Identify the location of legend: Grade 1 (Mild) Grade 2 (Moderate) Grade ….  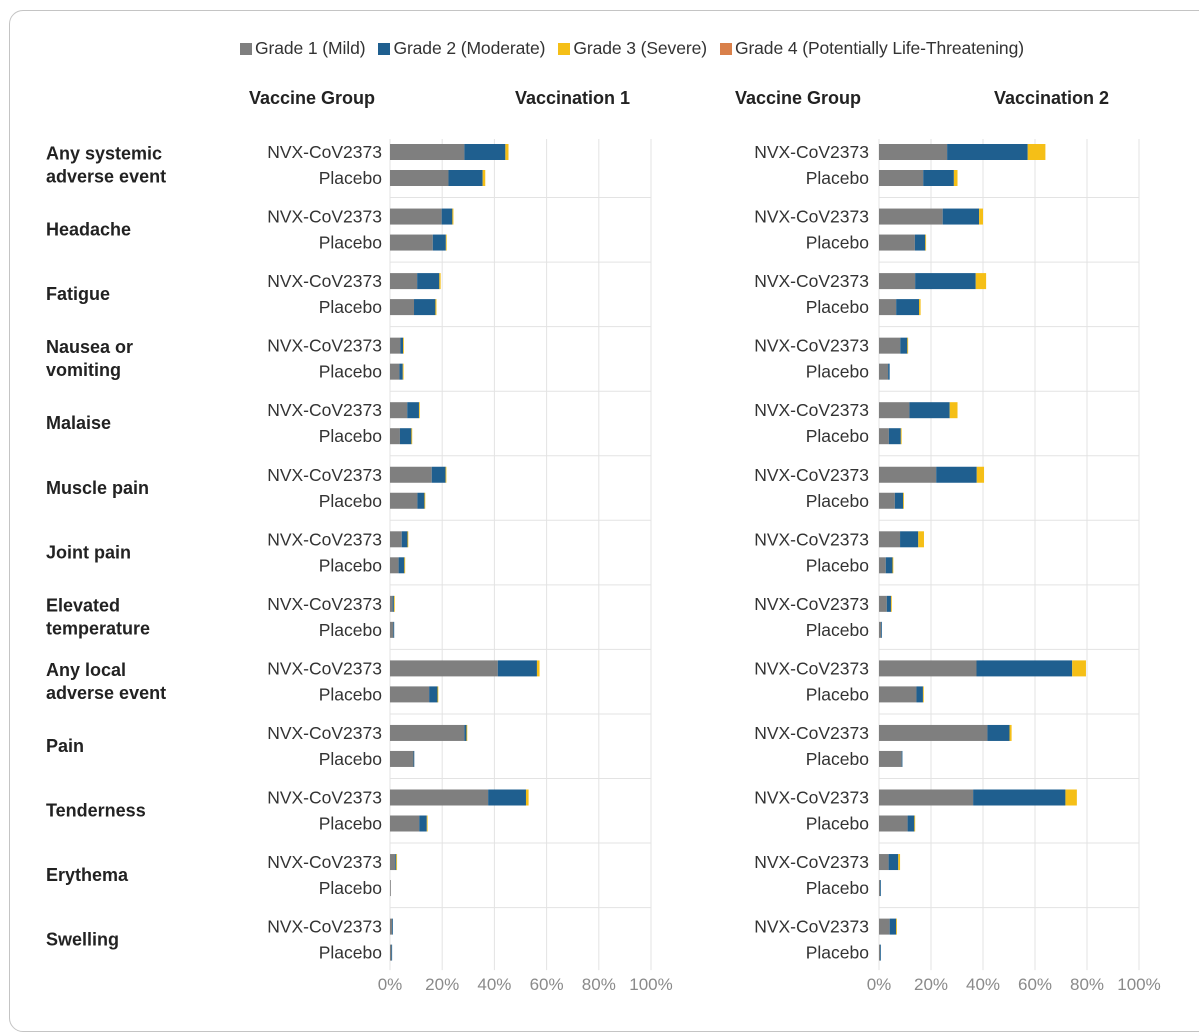
(638, 48).